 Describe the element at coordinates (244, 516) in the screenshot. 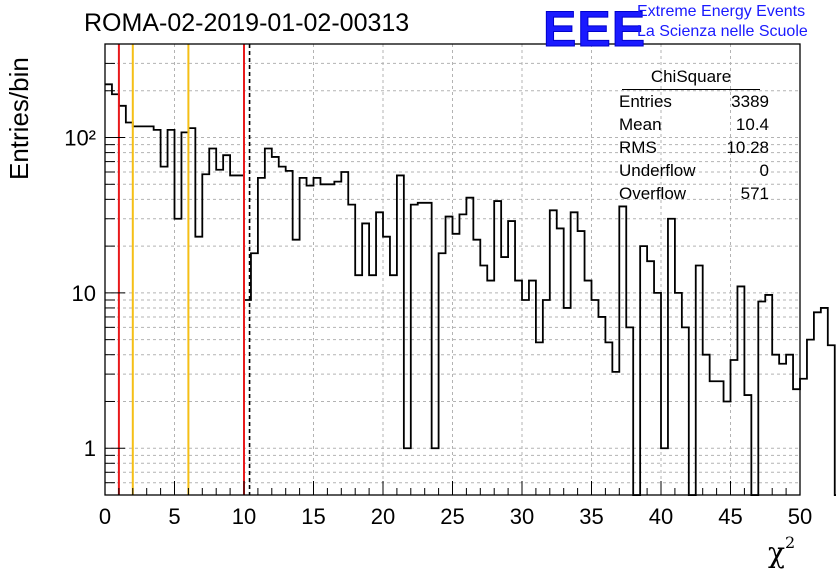

I see `x-tick-label: 10` at that location.